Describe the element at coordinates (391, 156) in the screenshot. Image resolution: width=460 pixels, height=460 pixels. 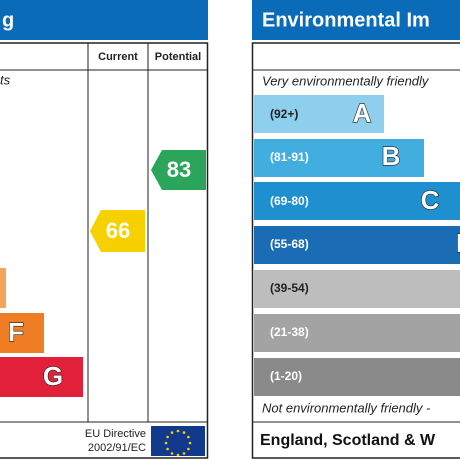
I see `band-letter: B` at that location.